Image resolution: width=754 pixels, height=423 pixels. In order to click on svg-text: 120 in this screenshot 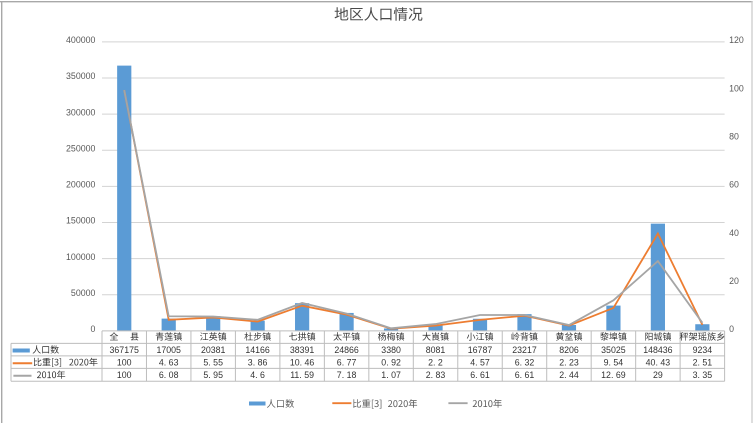, I will do `click(736, 40)`.